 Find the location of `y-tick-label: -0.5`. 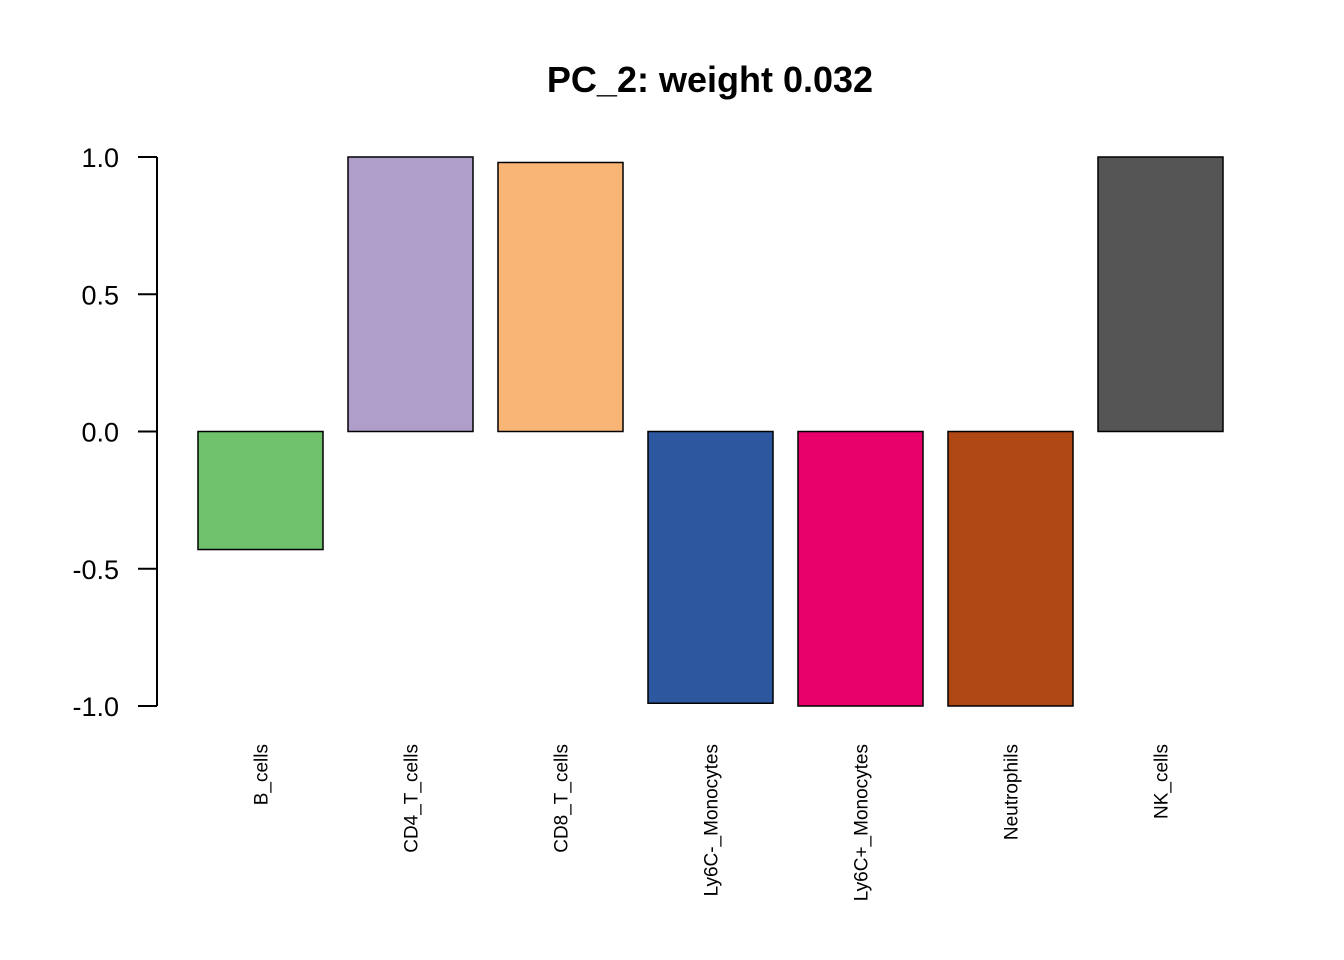

y-tick-label: -0.5 is located at coordinates (95, 570).